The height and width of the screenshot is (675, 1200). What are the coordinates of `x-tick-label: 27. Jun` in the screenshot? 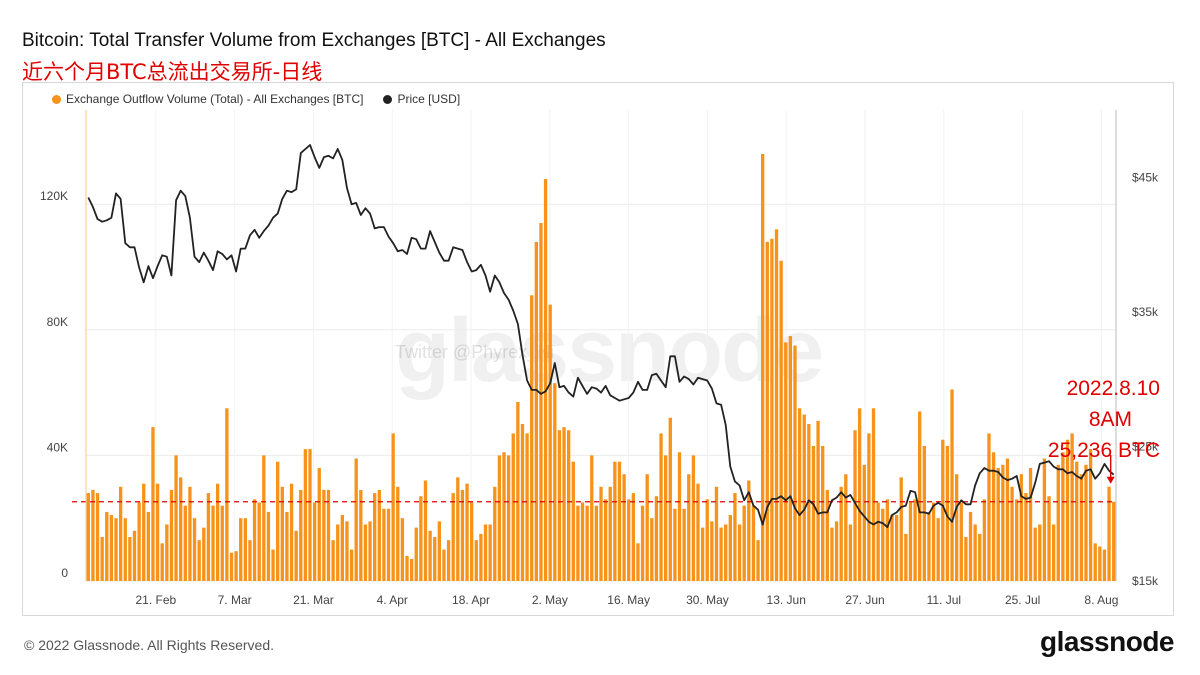 It's located at (864, 600).